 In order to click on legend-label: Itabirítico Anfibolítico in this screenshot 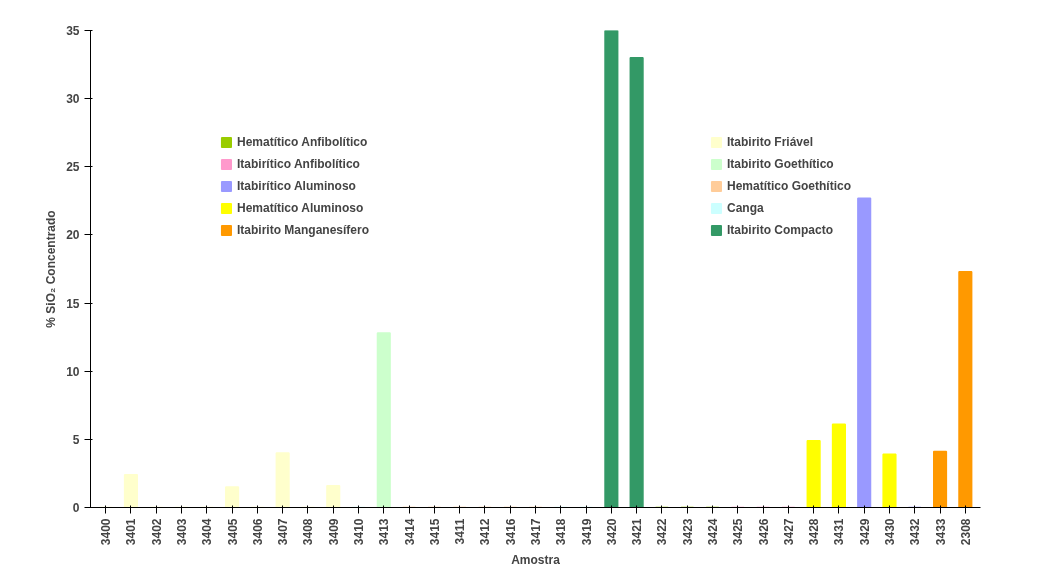, I will do `click(298, 164)`.